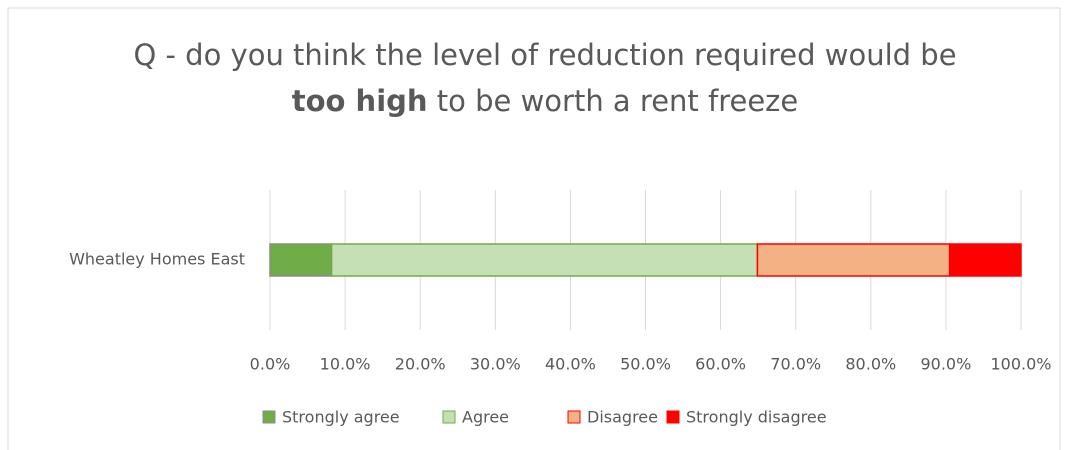 The width and height of the screenshot is (1068, 450). Describe the element at coordinates (485, 417) in the screenshot. I see `legend-label: Agree` at that location.